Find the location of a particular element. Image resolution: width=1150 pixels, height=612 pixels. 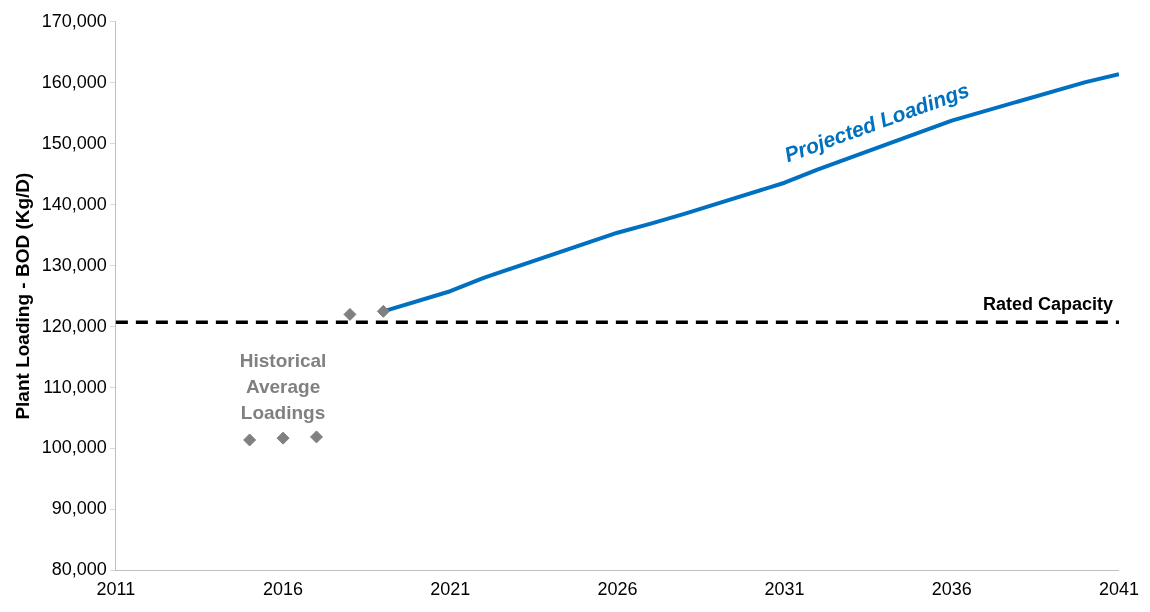

y-tick-label: 140,000 is located at coordinates (74, 203).